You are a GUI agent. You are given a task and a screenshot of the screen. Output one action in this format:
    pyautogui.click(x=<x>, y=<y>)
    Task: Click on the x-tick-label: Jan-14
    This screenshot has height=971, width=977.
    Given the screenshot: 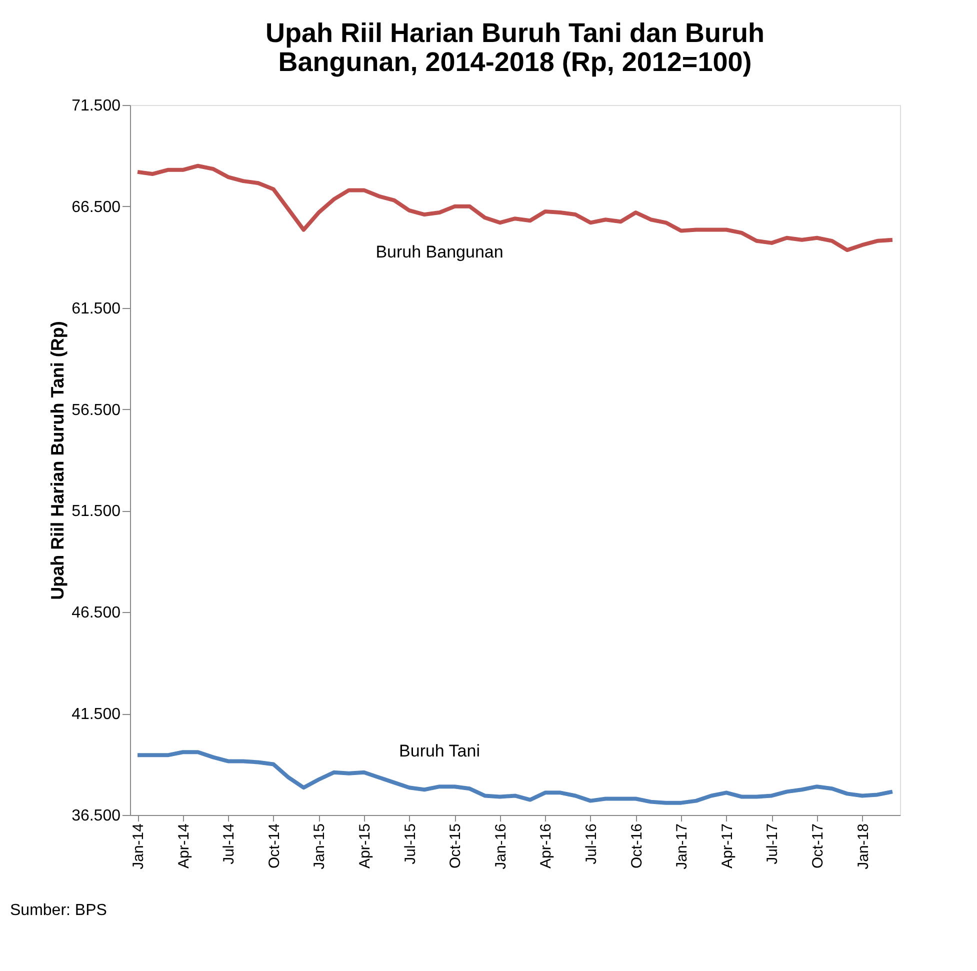 What is the action you would take?
    pyautogui.click(x=139, y=847)
    